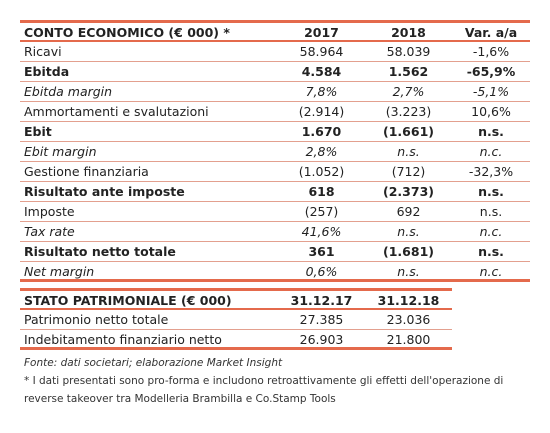  What do you see at coordinates (321, 112) in the screenshot?
I see `value-2017: (2.914)` at bounding box center [321, 112].